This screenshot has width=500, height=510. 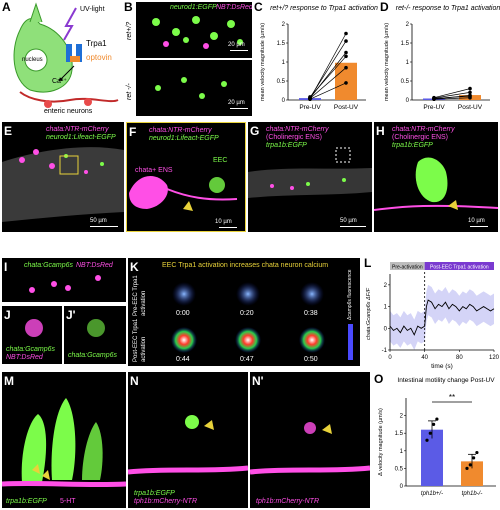 I want to click on series-line, so click(x=442, y=317).